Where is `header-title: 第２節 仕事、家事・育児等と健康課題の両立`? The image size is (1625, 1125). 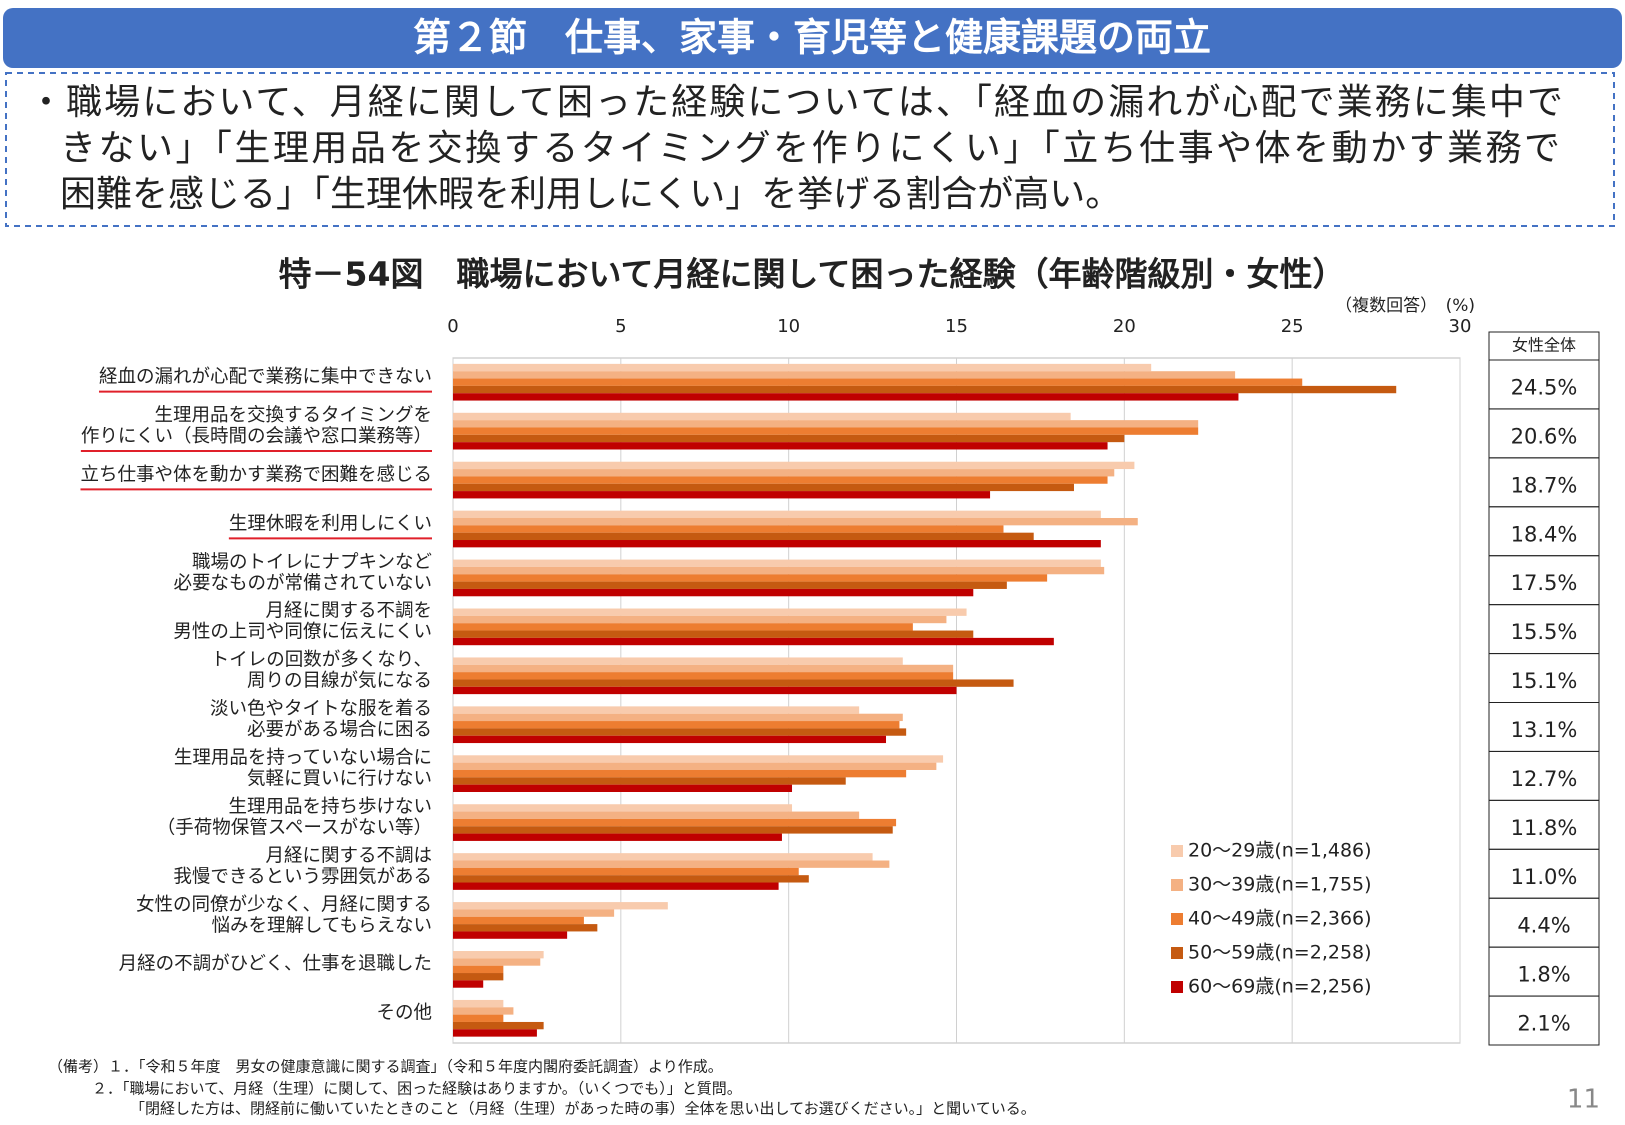 header-title: 第２節 仕事、家事・育児等と健康課題の両立 is located at coordinates (812, 38).